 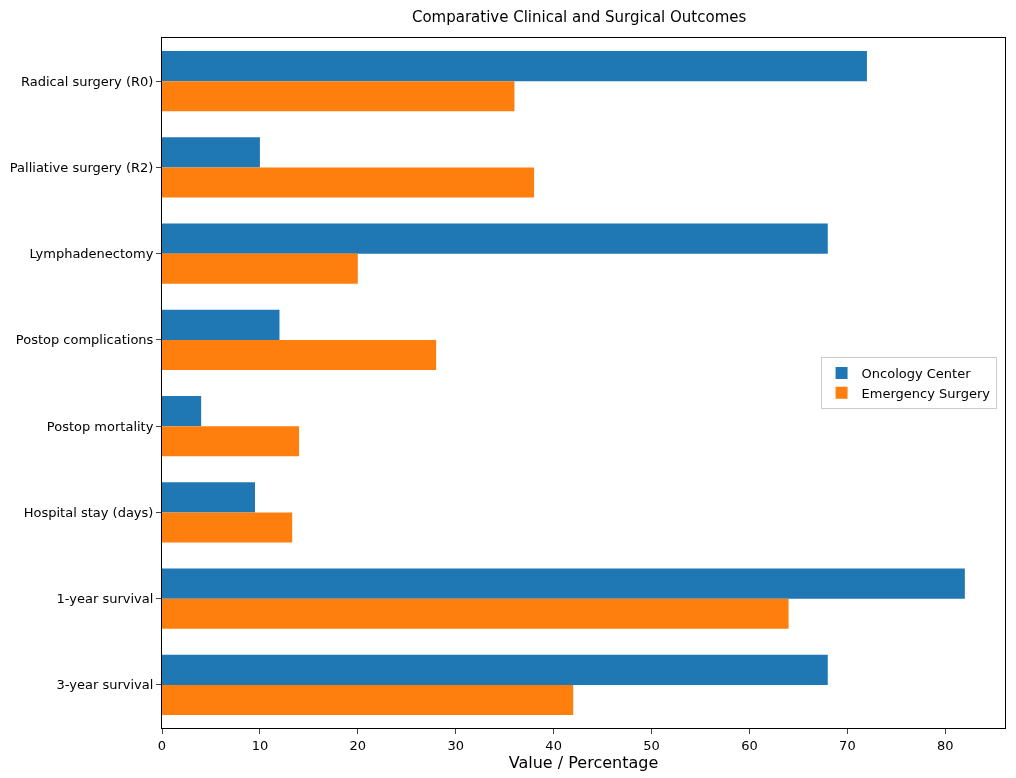 I want to click on y-tick-label: Lymphadenectomy, so click(x=91, y=254).